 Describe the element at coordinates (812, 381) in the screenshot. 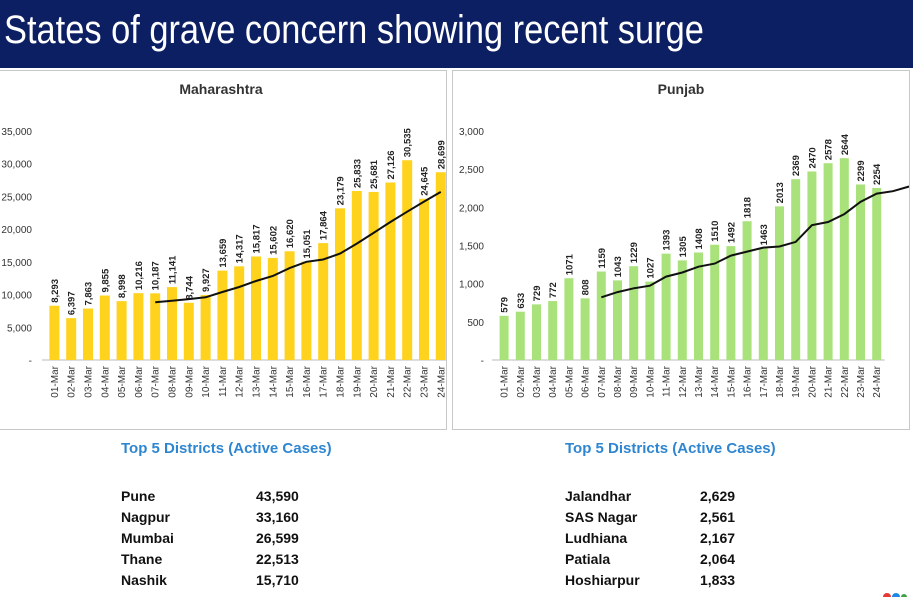

I see `x-tick-label: 20-Mar` at that location.